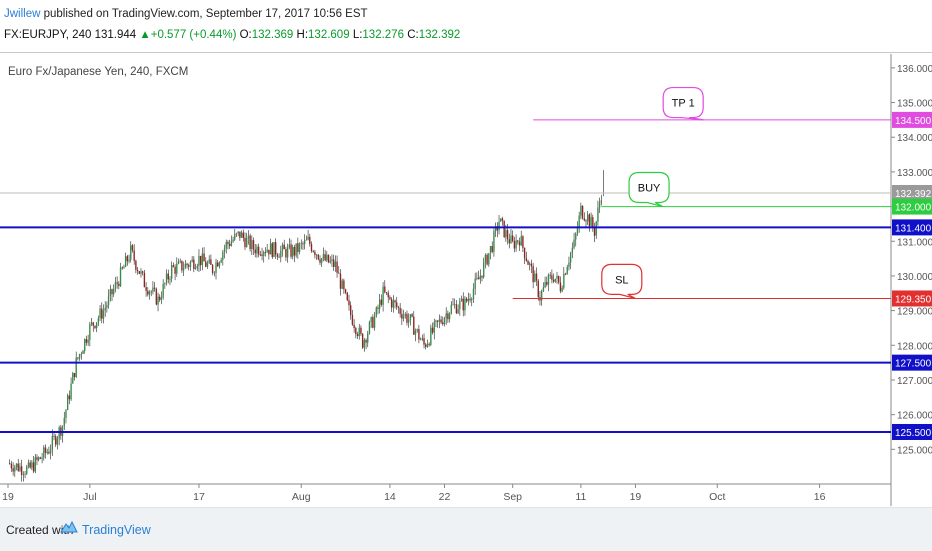 The image size is (932, 551). What do you see at coordinates (383, 35) in the screenshot?
I see `low-value: 132.276` at bounding box center [383, 35].